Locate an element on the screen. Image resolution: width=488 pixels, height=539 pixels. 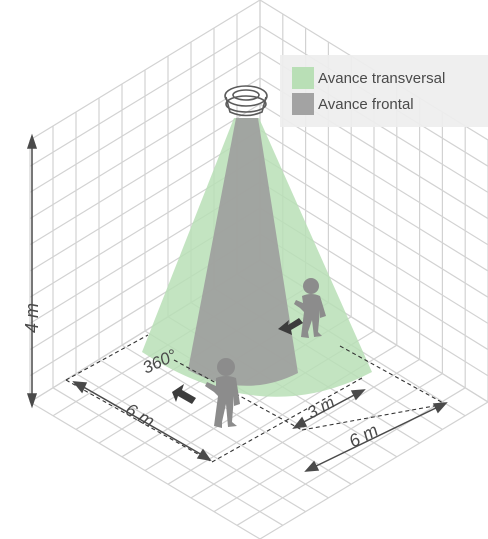
width-right-dimension-label: 6 m is located at coordinates (363, 436).